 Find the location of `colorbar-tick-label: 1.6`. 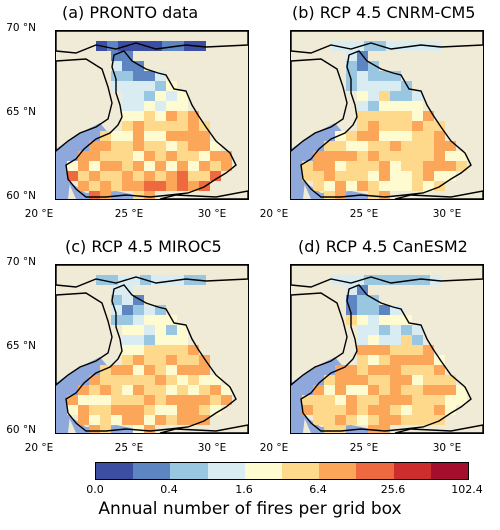

colorbar-tick-label: 1.6 is located at coordinates (244, 489).